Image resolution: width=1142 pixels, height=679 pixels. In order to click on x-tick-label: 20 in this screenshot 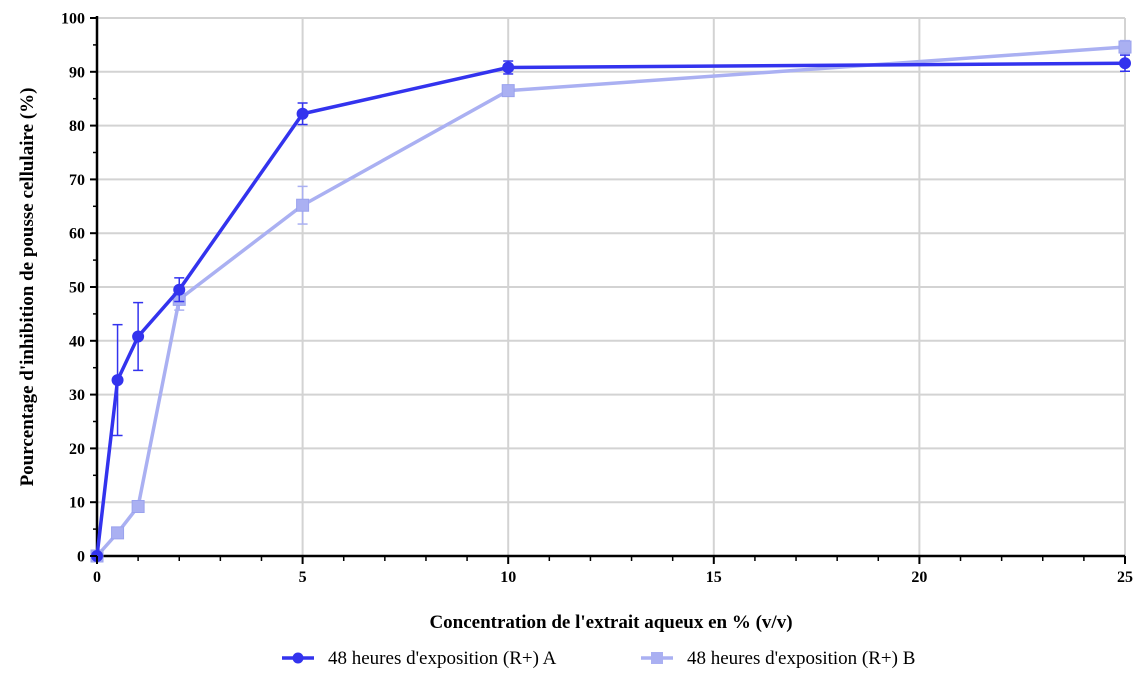, I will do `click(919, 577)`.